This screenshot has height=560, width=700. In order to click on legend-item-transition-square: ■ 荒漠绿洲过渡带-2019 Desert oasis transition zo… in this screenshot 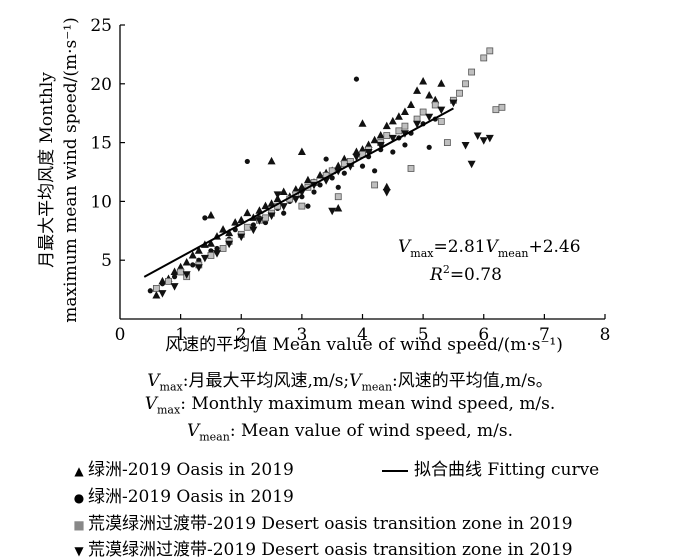, I will do `click(321, 521)`.